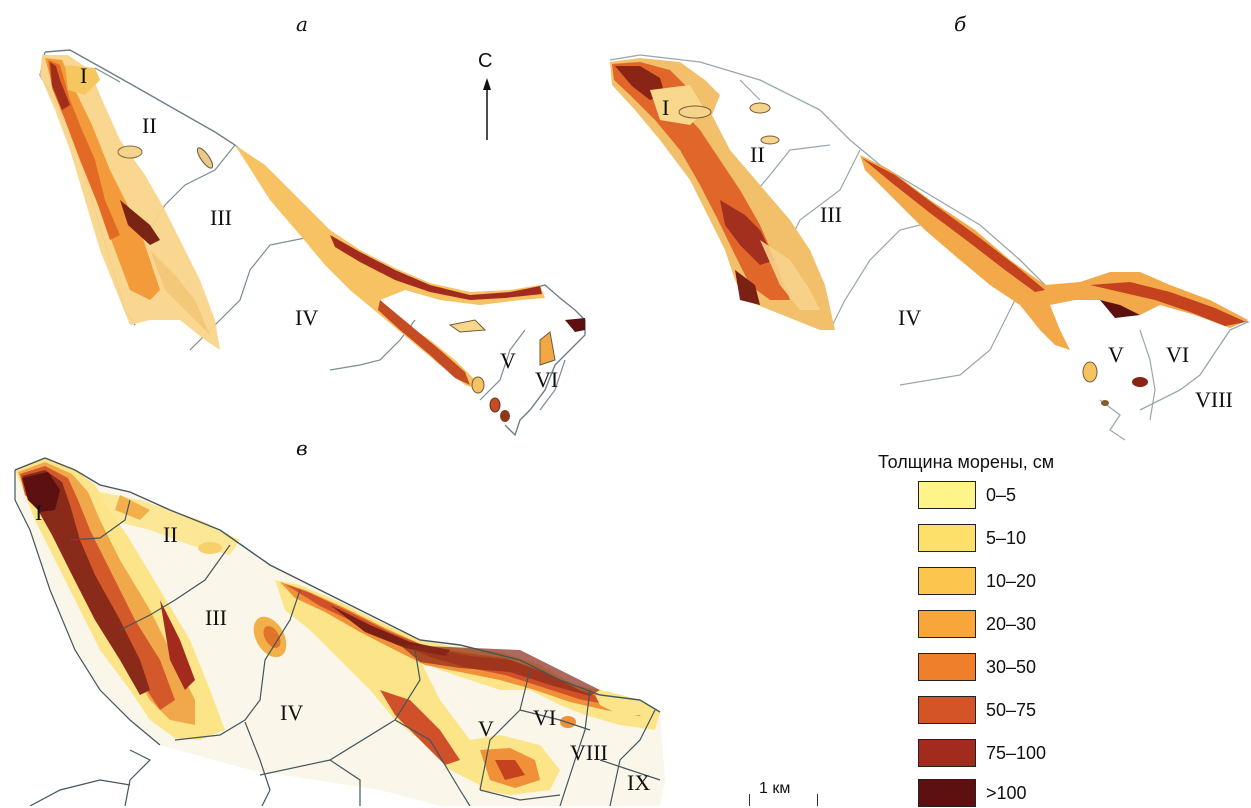  I want to click on legend-item: 5–10, so click(972, 538).